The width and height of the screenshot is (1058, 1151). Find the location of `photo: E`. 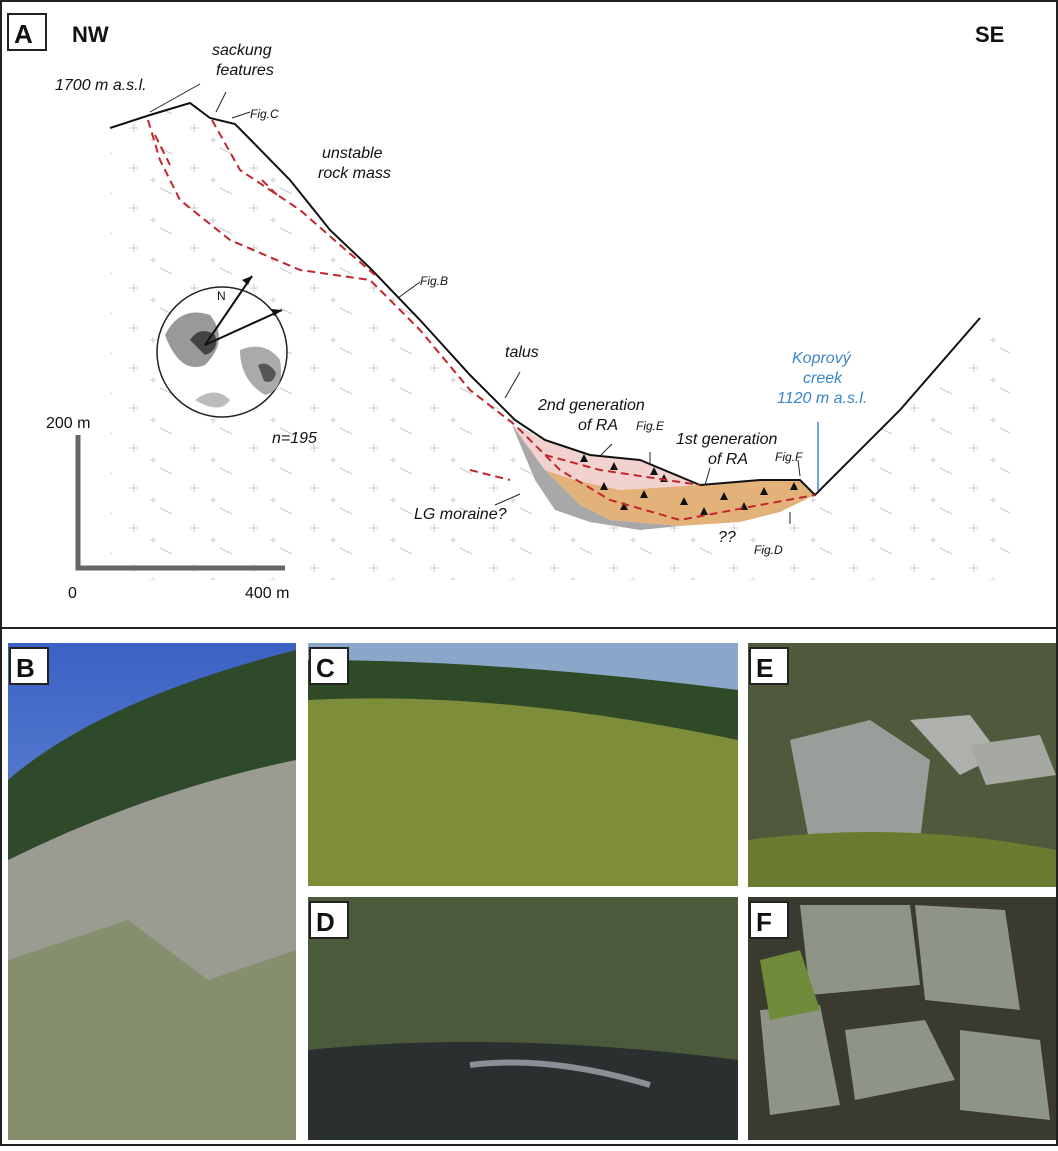

photo: E is located at coordinates (902, 765).